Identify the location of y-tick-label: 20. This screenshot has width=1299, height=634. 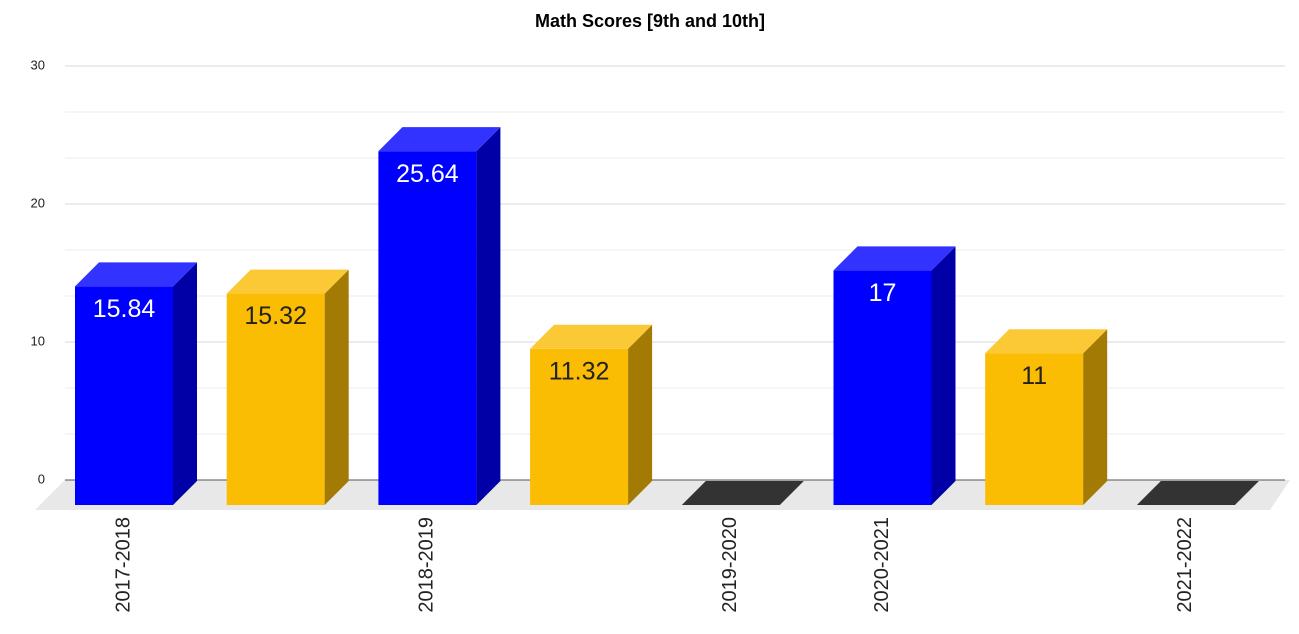
(38, 202).